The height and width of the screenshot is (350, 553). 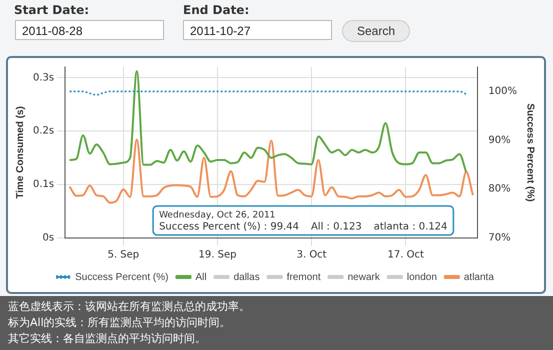 I want to click on legend-label: dallas, so click(x=247, y=277).